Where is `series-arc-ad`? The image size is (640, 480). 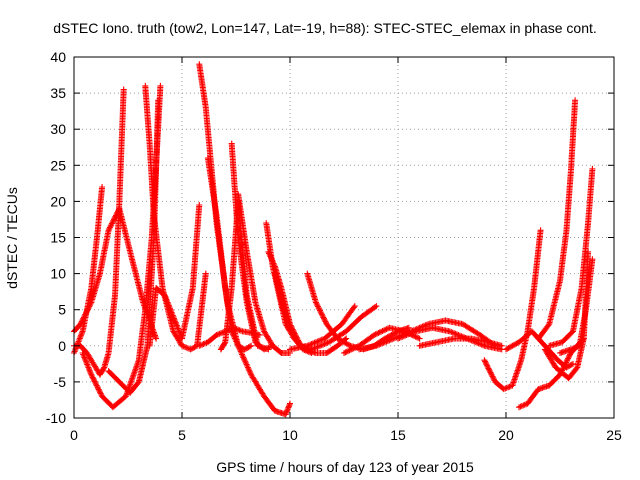
series-arc-ad is located at coordinates (576, 306).